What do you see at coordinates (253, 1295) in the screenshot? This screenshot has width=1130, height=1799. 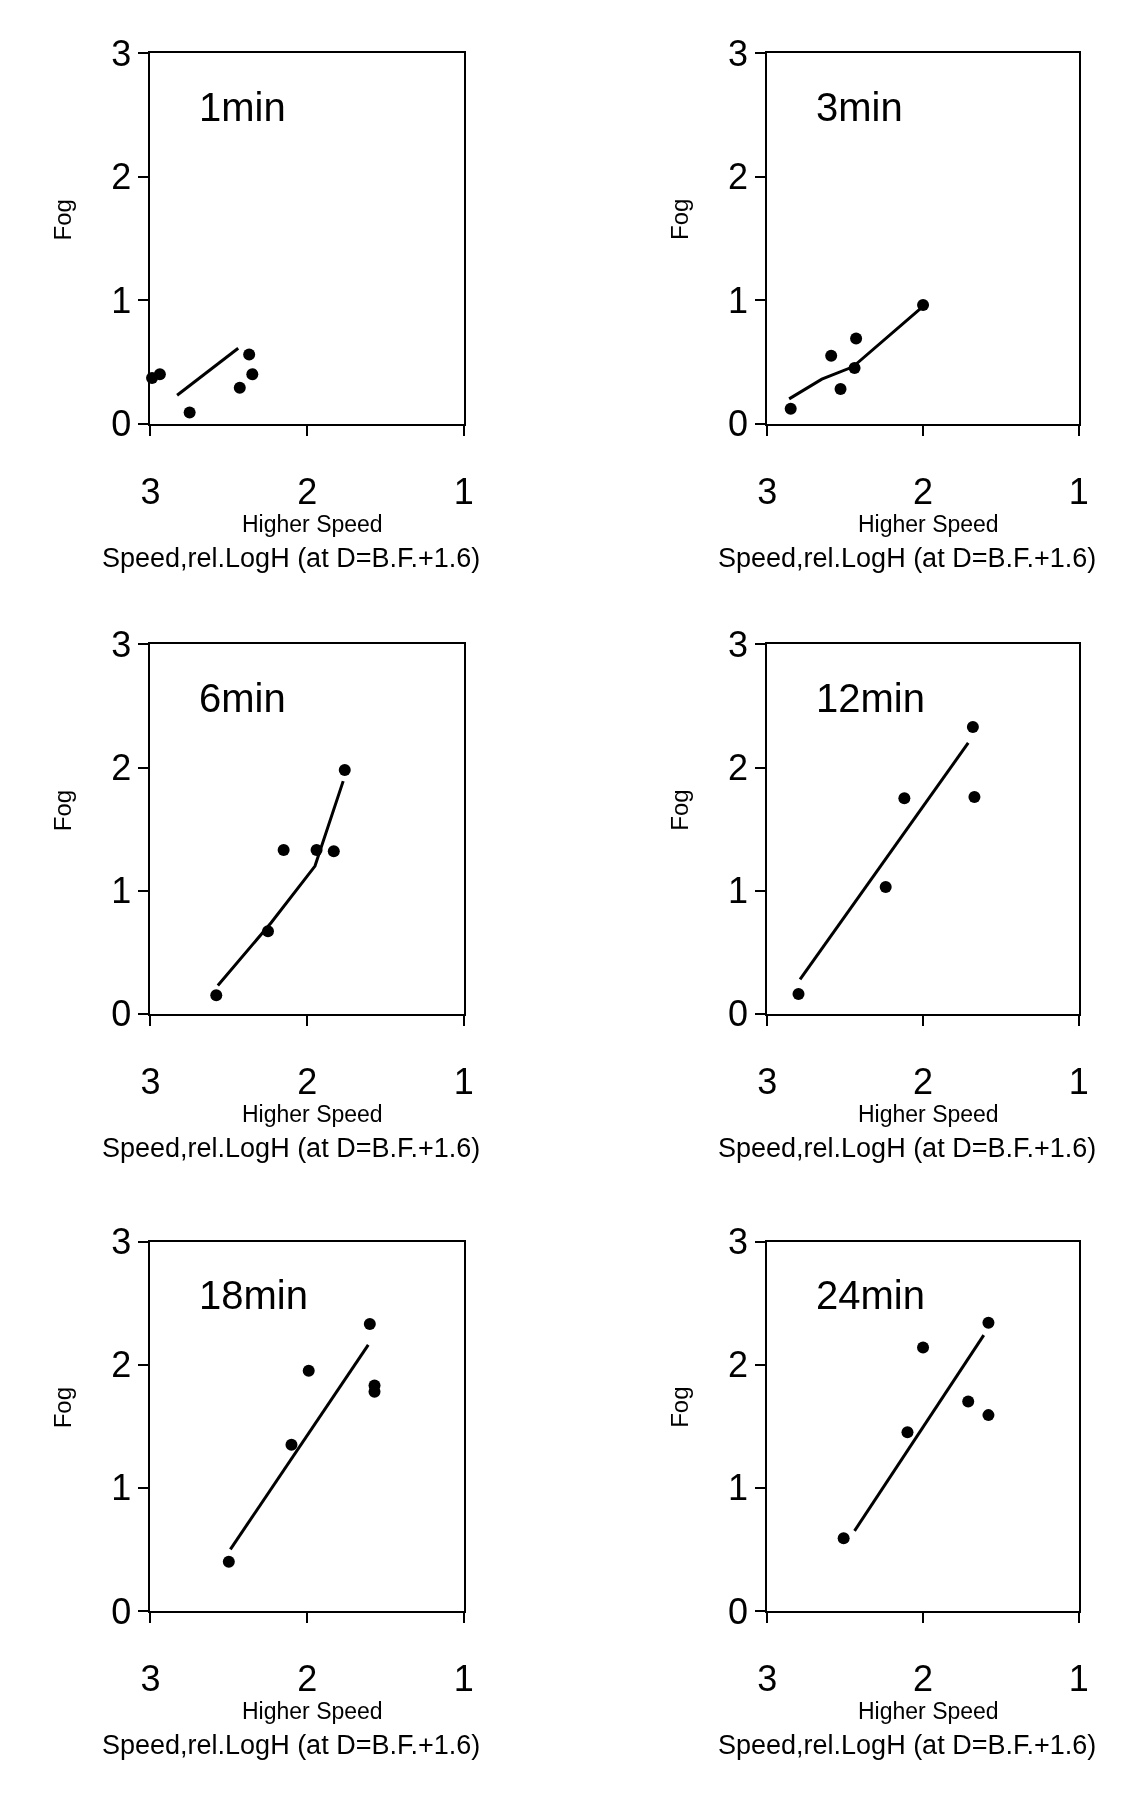 I see `text: 18min` at bounding box center [253, 1295].